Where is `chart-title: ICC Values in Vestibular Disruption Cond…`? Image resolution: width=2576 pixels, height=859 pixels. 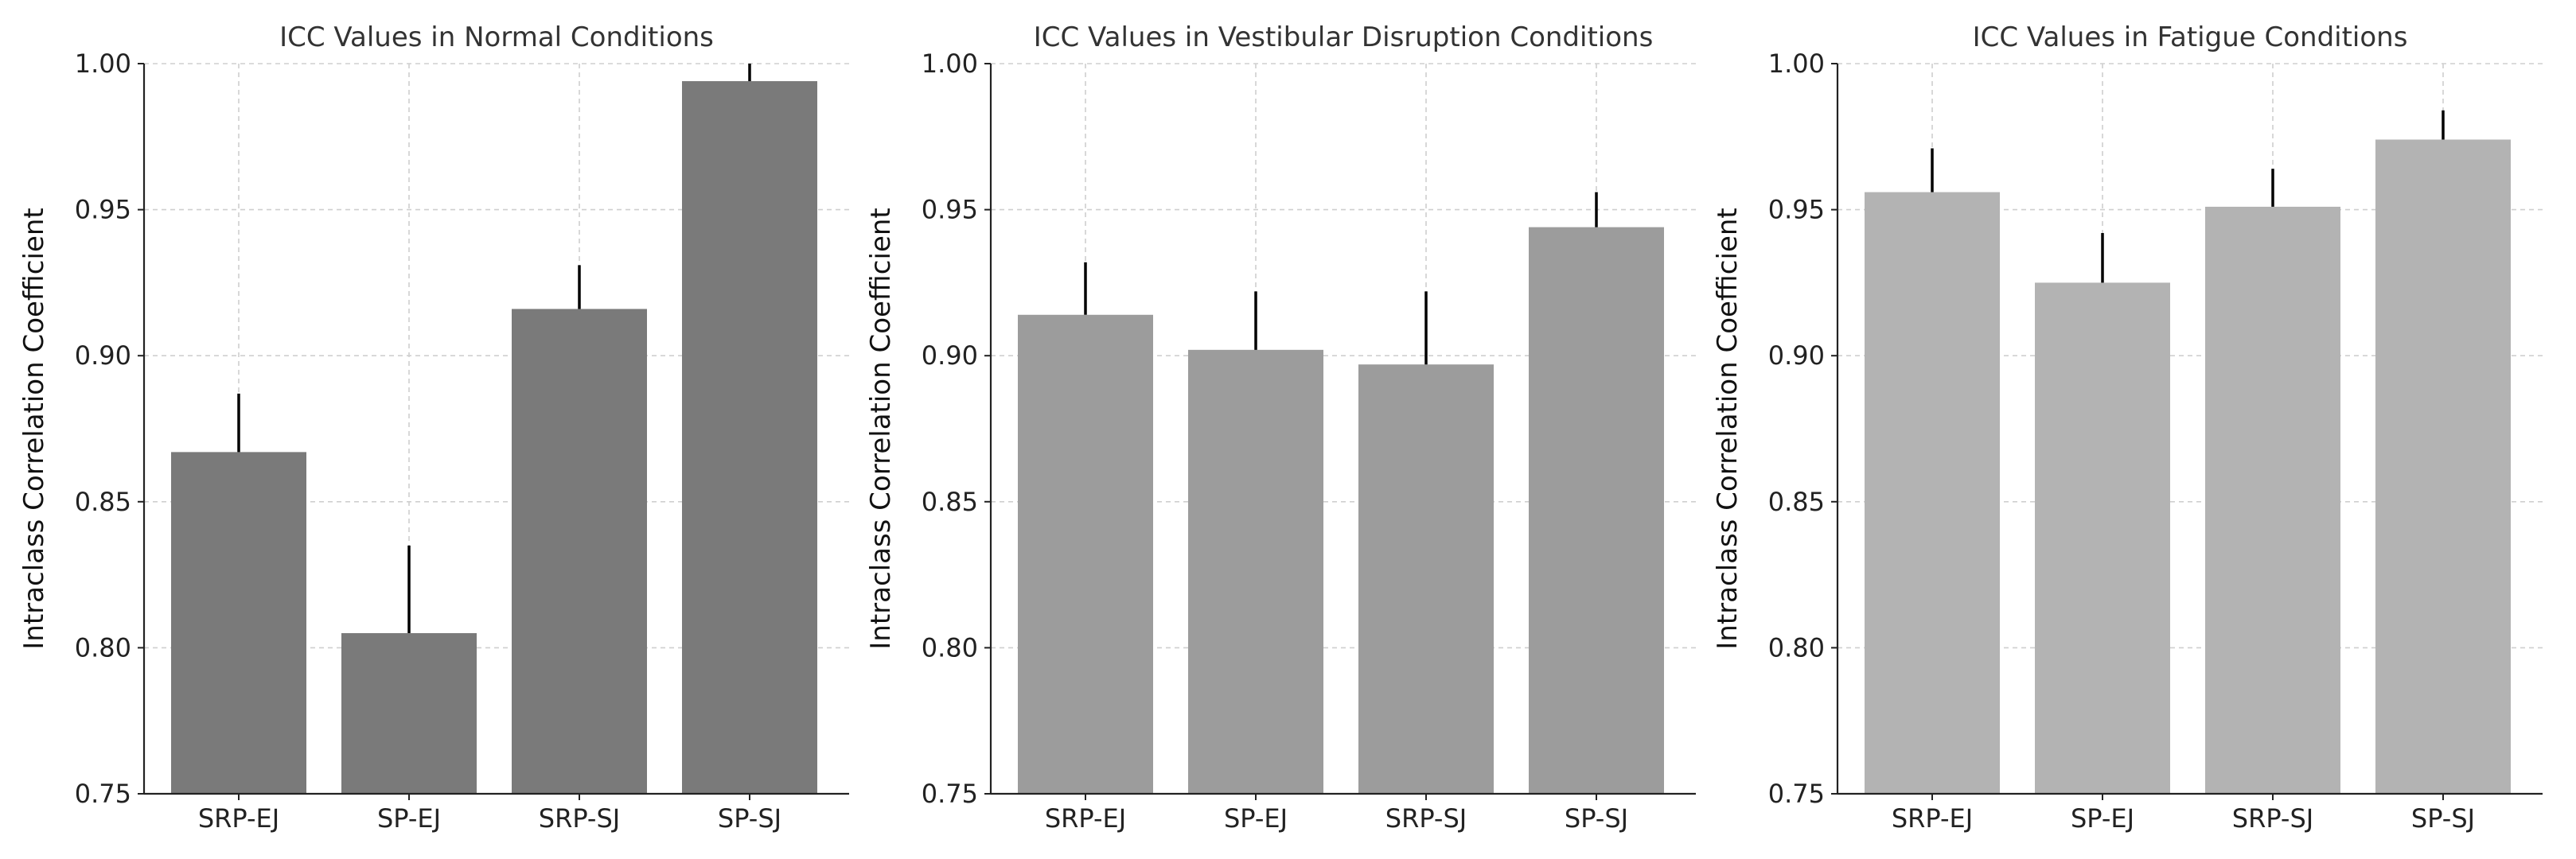
chart-title: ICC Values in Vestibular Disruption Cond… is located at coordinates (1344, 37).